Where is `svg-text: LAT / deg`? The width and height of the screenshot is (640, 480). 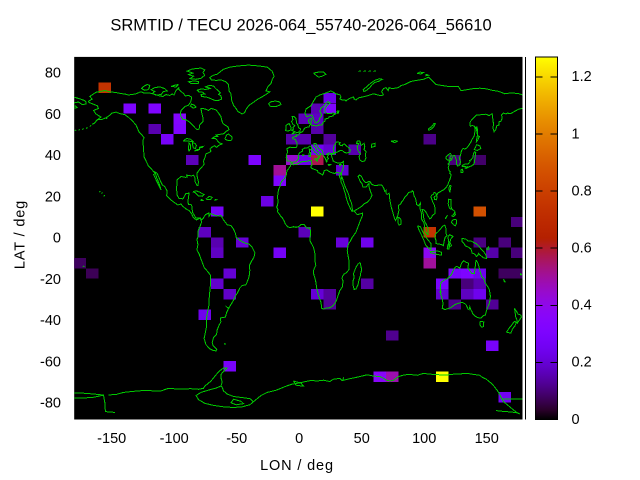
svg-text: LAT / deg is located at coordinates (21, 234).